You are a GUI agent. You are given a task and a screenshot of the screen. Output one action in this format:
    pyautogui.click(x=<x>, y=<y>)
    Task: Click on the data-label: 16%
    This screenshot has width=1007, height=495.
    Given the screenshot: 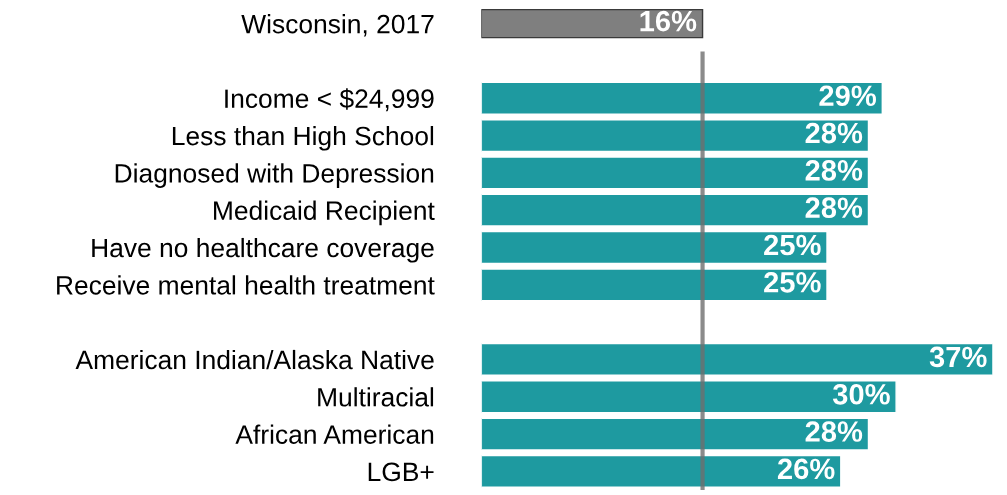 What is the action you would take?
    pyautogui.click(x=668, y=21)
    